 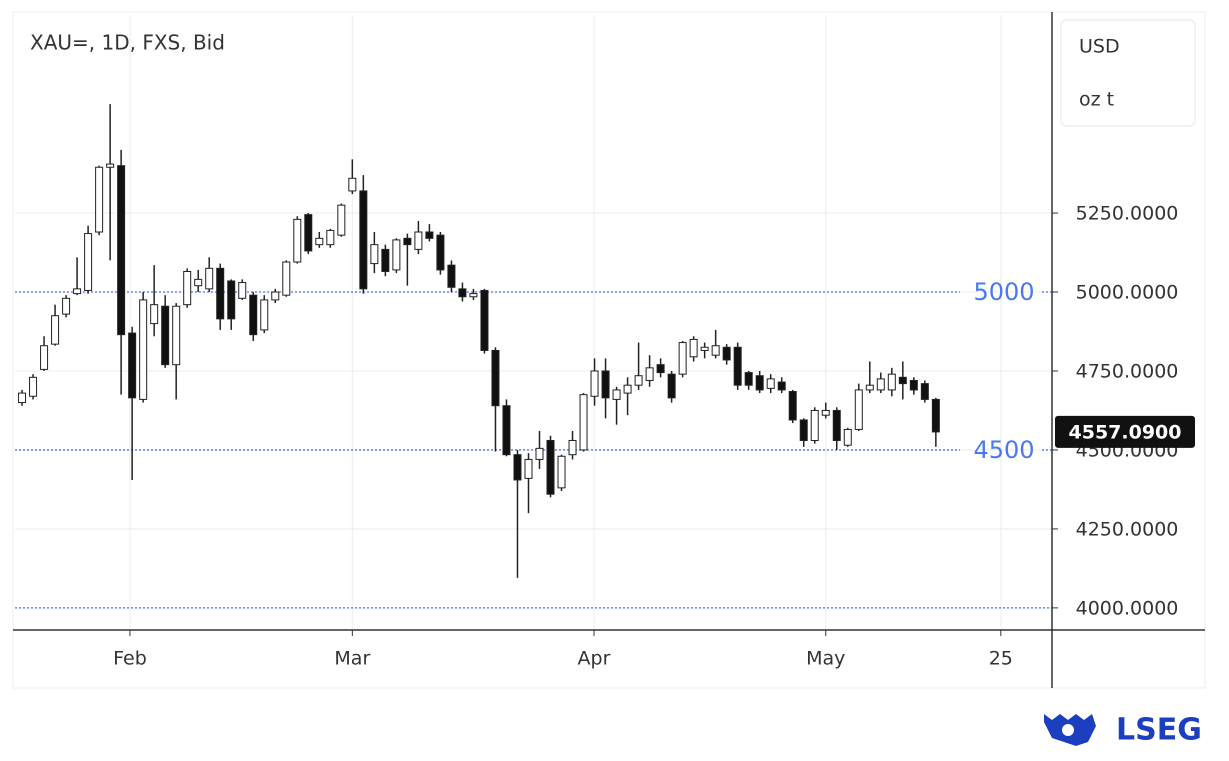 I want to click on units-box, so click(x=1128, y=73).